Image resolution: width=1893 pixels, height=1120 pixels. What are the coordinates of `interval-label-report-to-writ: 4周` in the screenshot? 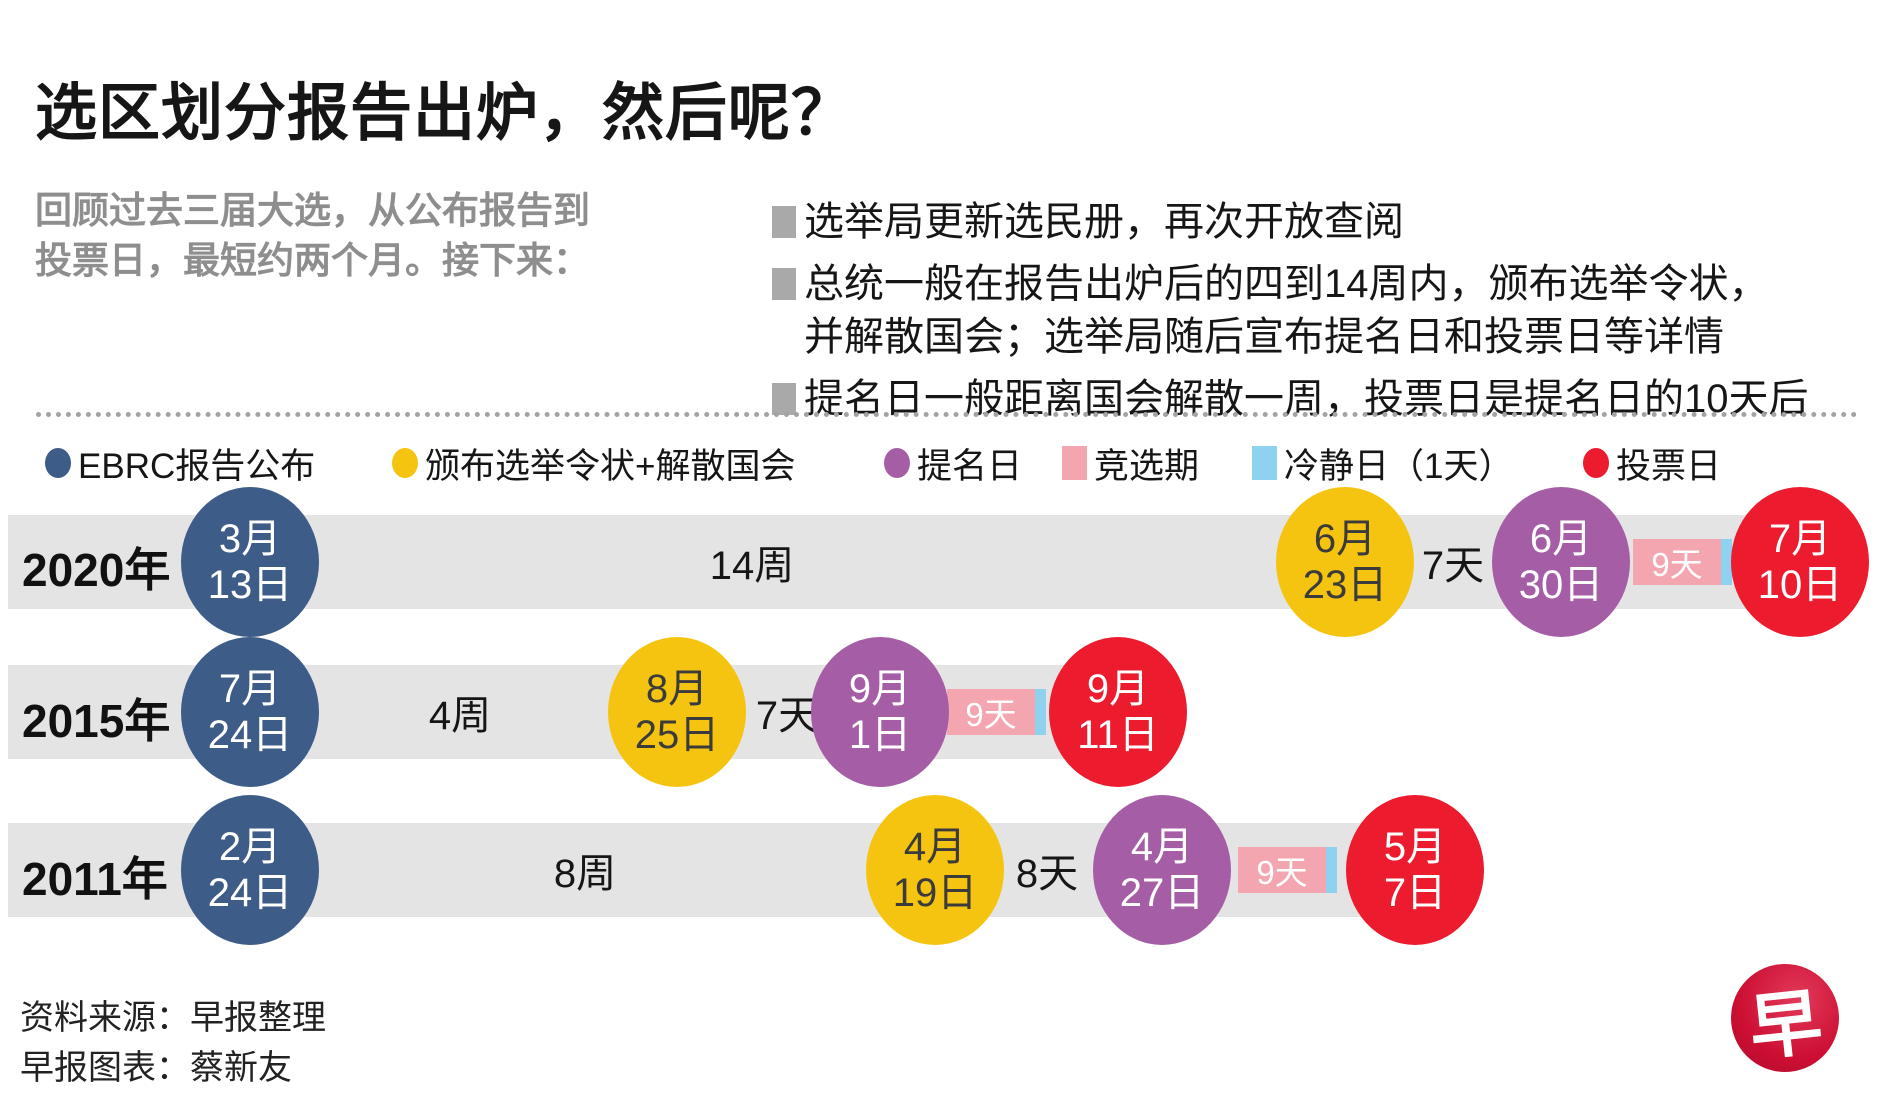 It's located at (460, 716).